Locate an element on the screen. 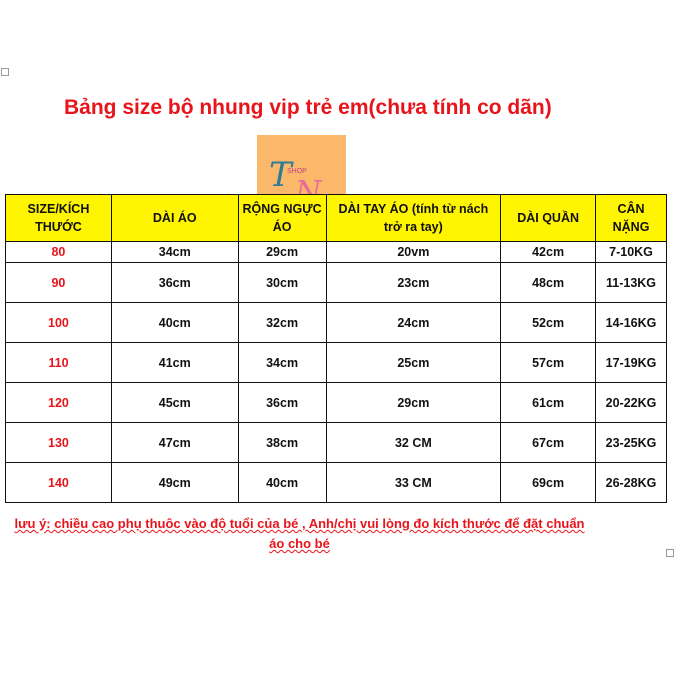 This screenshot has height=675, width=675. cell-pants-length: 52cm is located at coordinates (548, 322).